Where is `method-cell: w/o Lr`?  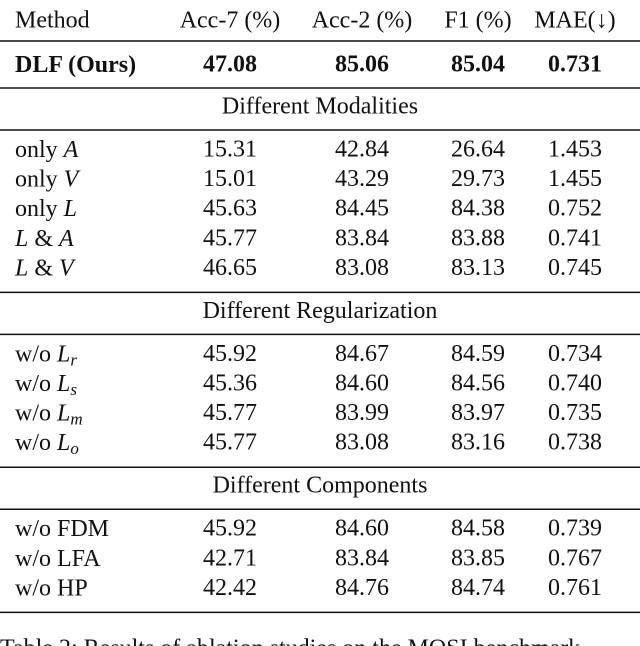
method-cell: w/o Lr is located at coordinates (46, 355).